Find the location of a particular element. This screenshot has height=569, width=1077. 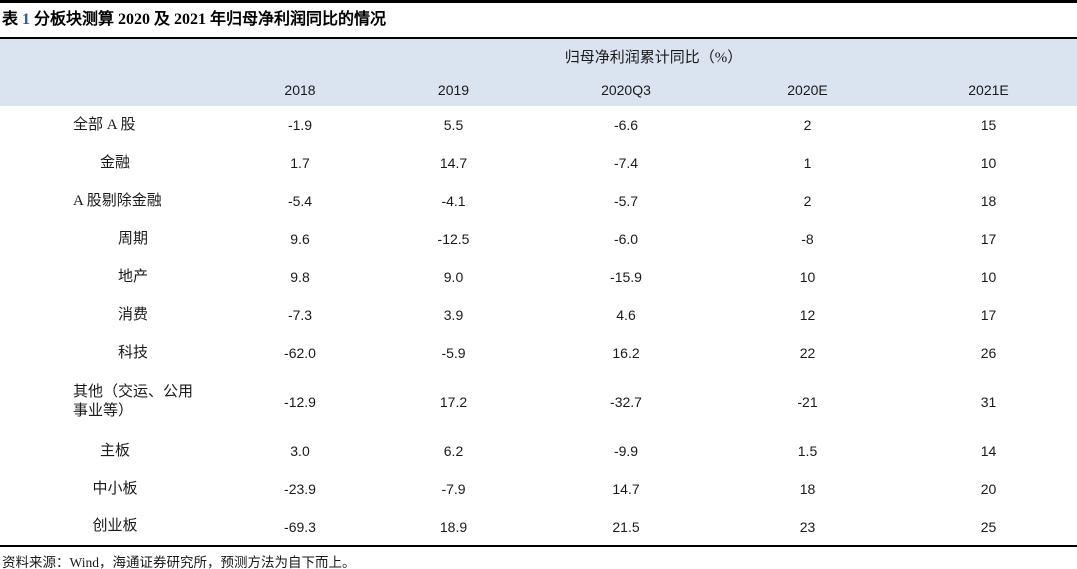

cell-value: 16.2 is located at coordinates (626, 353).